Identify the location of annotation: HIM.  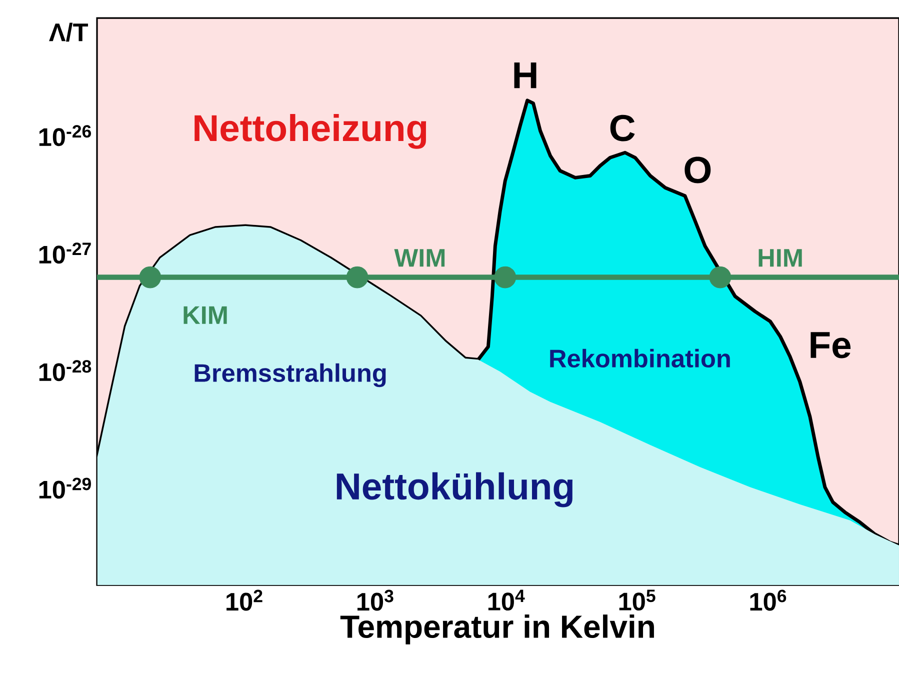
(780, 258).